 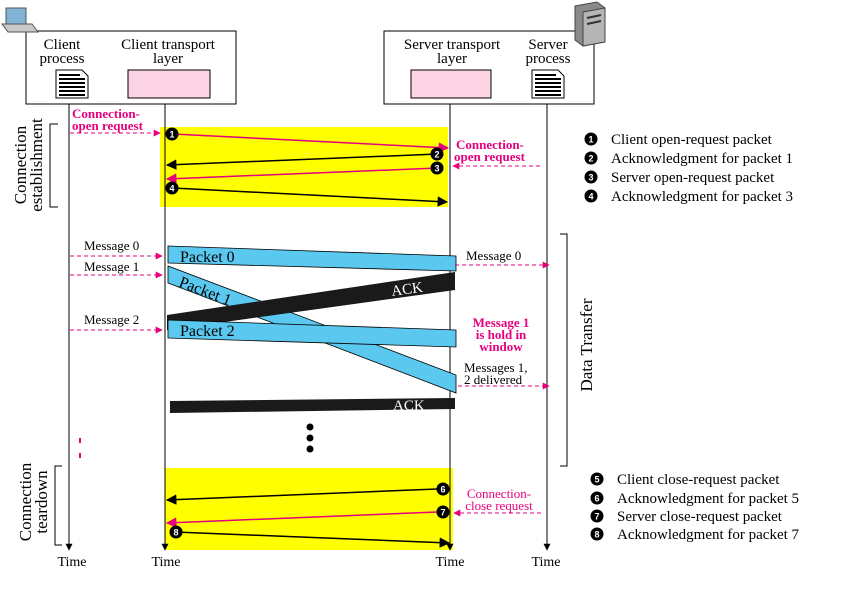 What do you see at coordinates (106, 113) in the screenshot?
I see `conn-open-client-label-1: Connection-` at bounding box center [106, 113].